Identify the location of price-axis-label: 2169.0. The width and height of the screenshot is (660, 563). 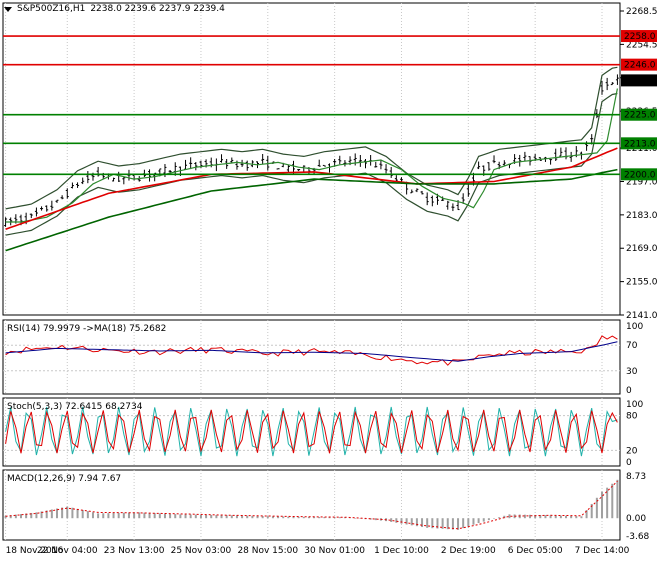
(642, 249).